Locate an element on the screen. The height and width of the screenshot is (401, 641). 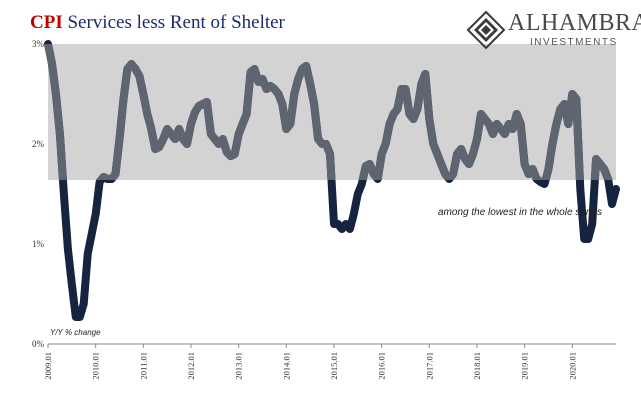
x-tick-label: 2012.01 is located at coordinates (191, 366).